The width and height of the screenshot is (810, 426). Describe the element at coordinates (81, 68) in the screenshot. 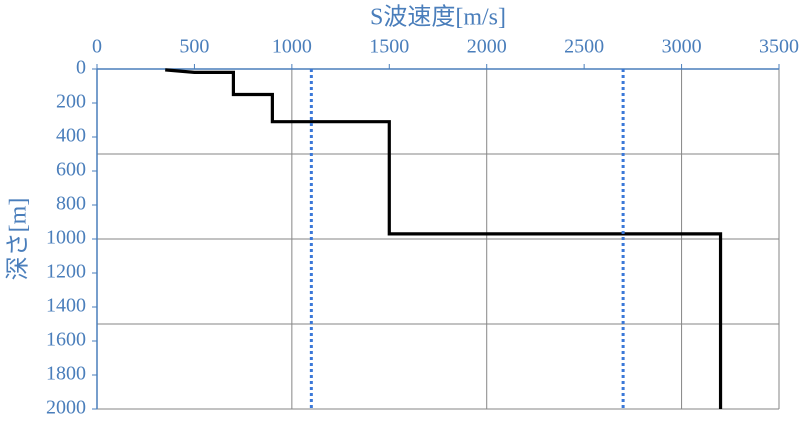

I see `y-tick-label: 0` at that location.